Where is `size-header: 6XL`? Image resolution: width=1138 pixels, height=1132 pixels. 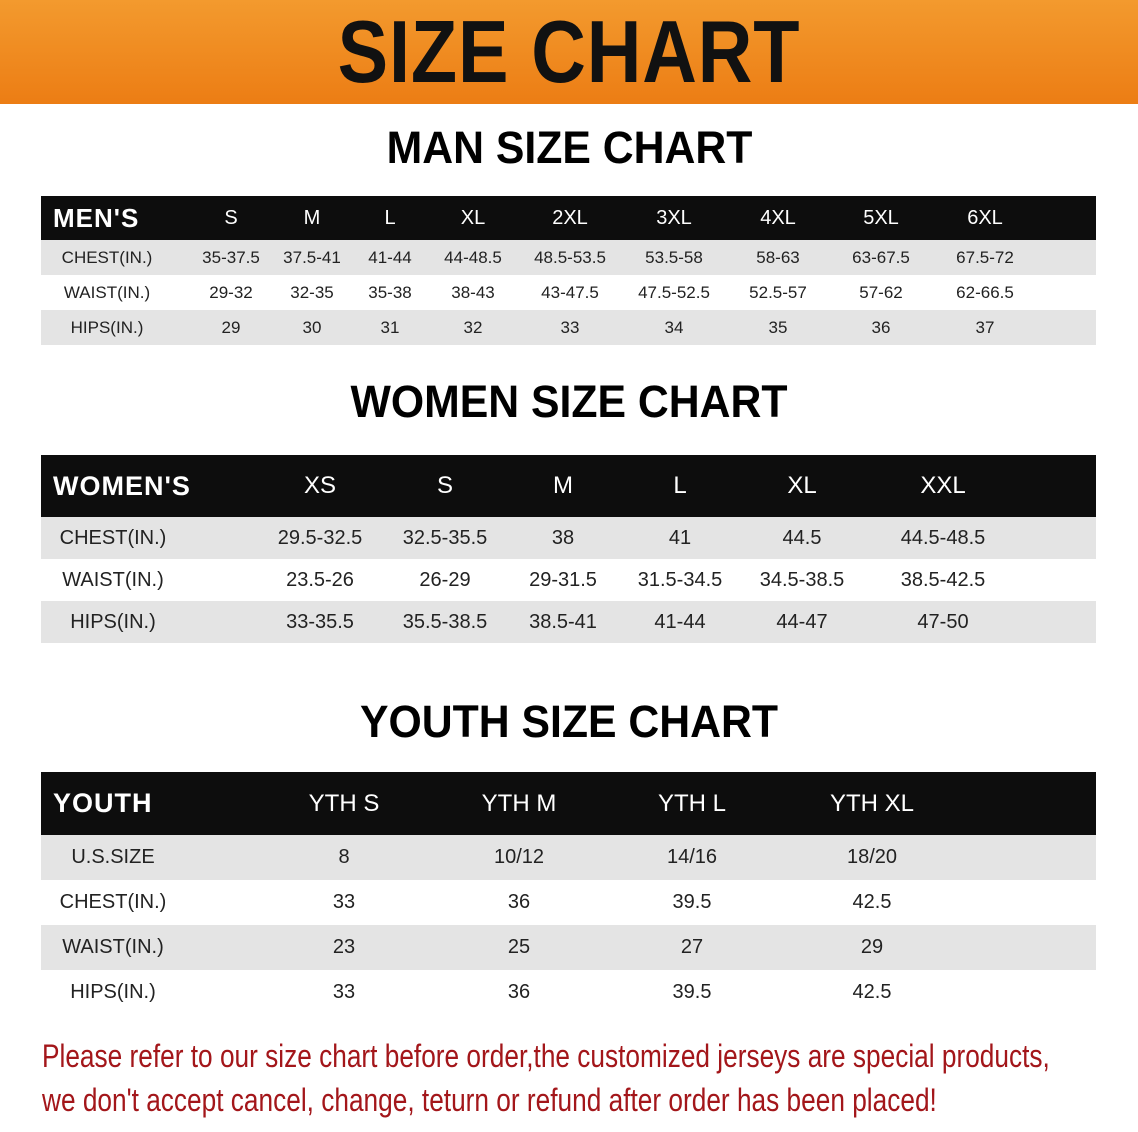
size-header: 6XL is located at coordinates (985, 217).